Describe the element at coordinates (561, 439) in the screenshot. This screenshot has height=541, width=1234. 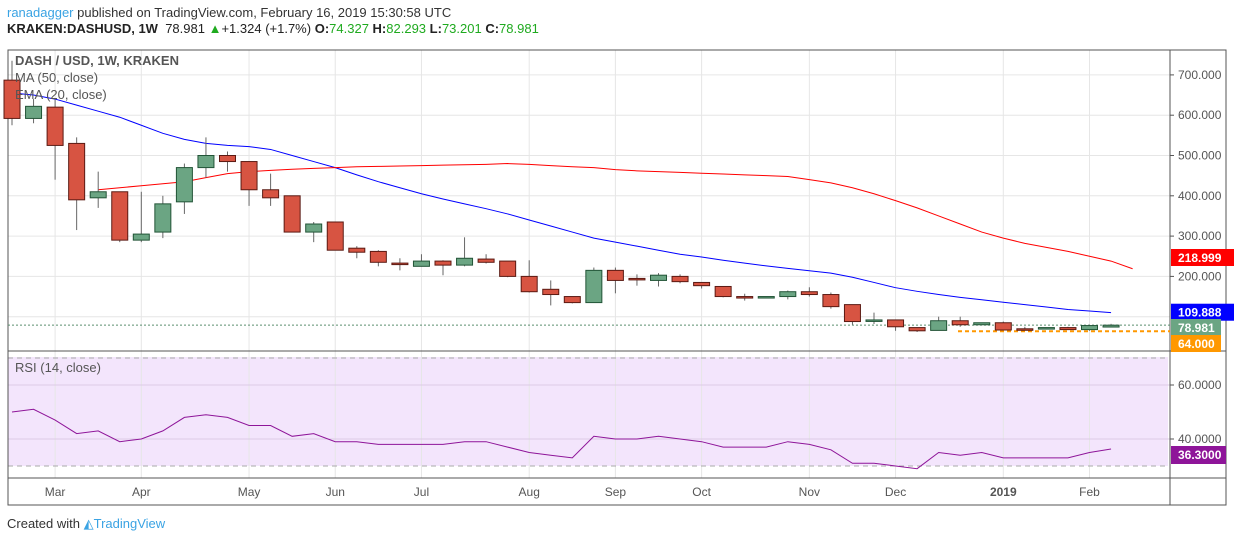
I see `rsi-line` at that location.